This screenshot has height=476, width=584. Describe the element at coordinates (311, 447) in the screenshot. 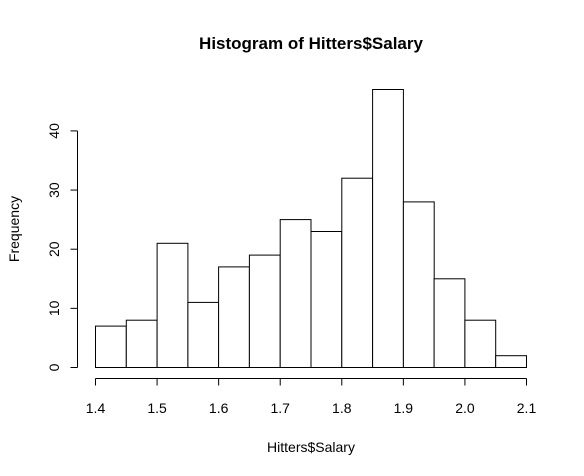

I see `x-axis-label: Hitters$Salary` at that location.